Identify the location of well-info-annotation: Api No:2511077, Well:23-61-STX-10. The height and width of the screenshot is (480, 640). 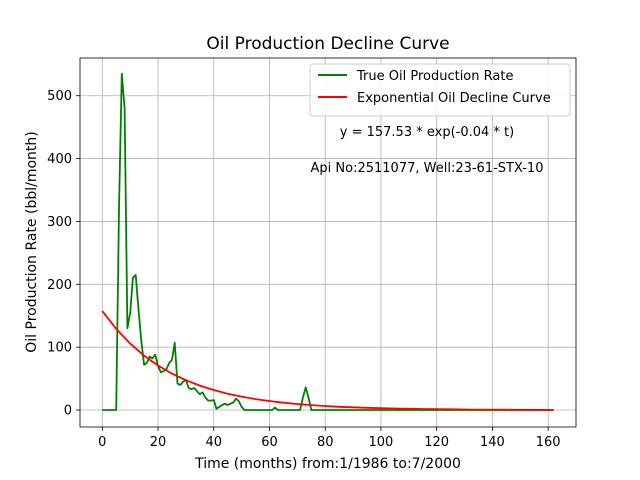
(427, 168).